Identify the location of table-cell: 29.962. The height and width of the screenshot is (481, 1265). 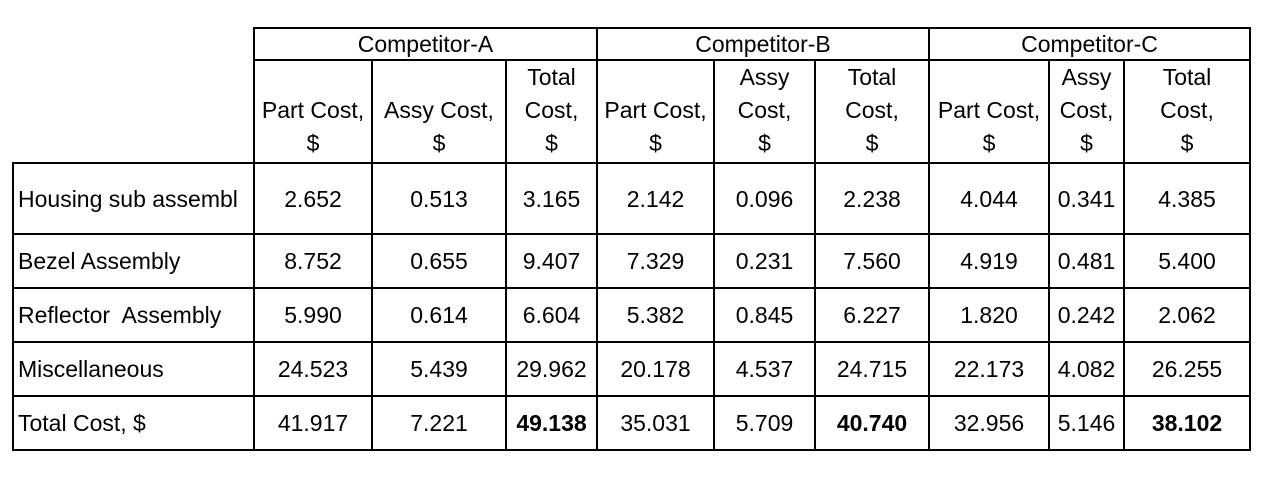
(551, 369).